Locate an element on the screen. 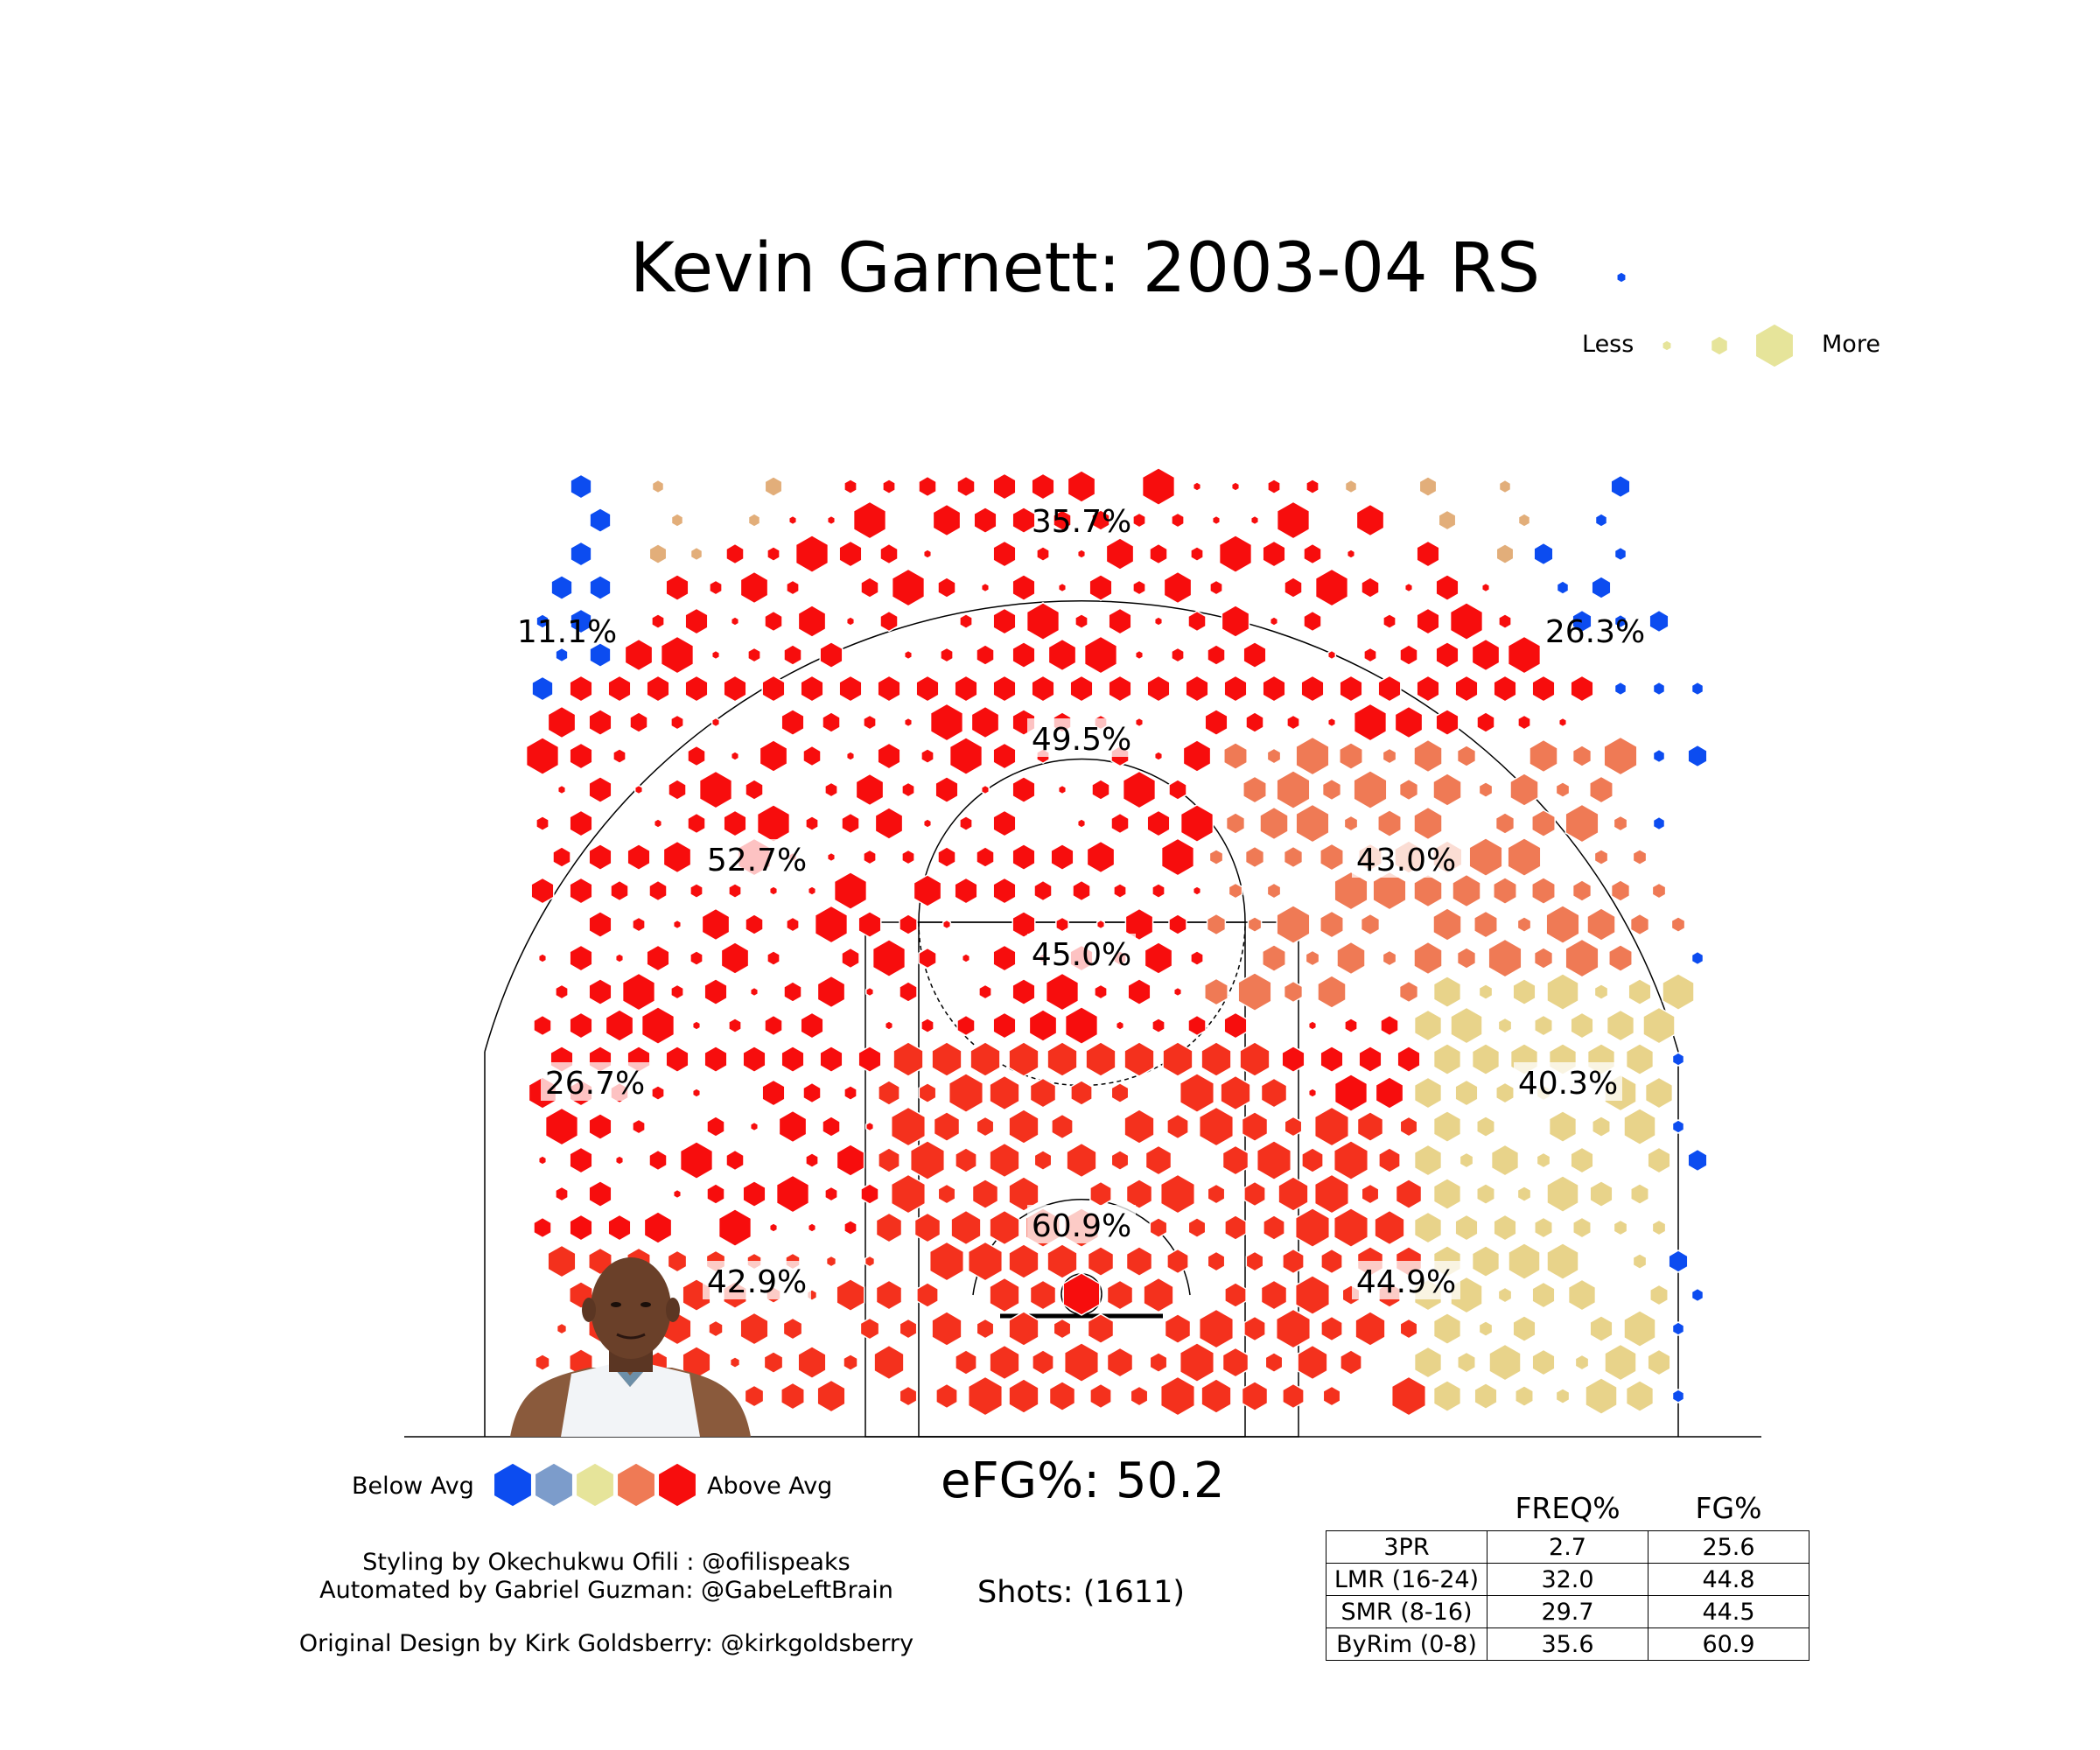  zone-label: 43.0% is located at coordinates (1406, 860).